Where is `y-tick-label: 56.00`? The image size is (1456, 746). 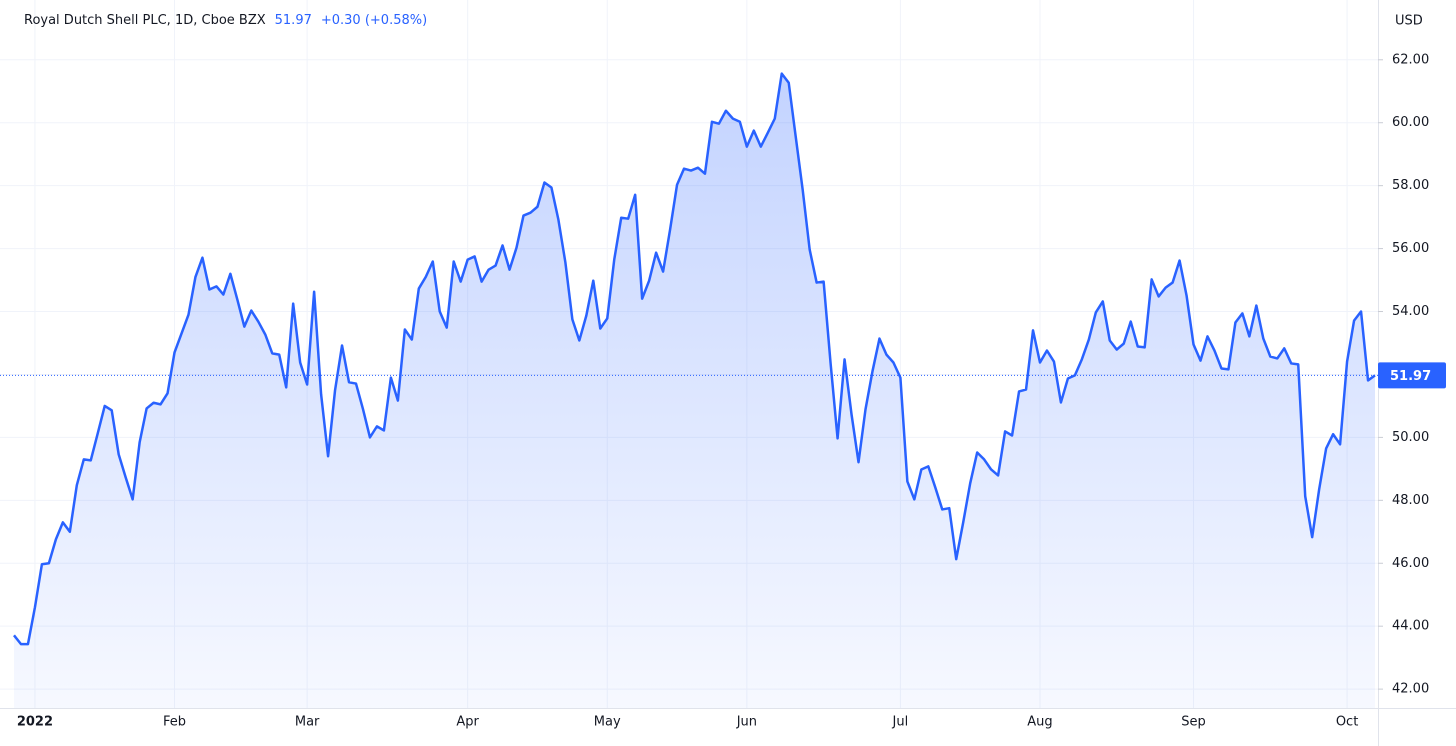
y-tick-label: 56.00 is located at coordinates (1410, 248).